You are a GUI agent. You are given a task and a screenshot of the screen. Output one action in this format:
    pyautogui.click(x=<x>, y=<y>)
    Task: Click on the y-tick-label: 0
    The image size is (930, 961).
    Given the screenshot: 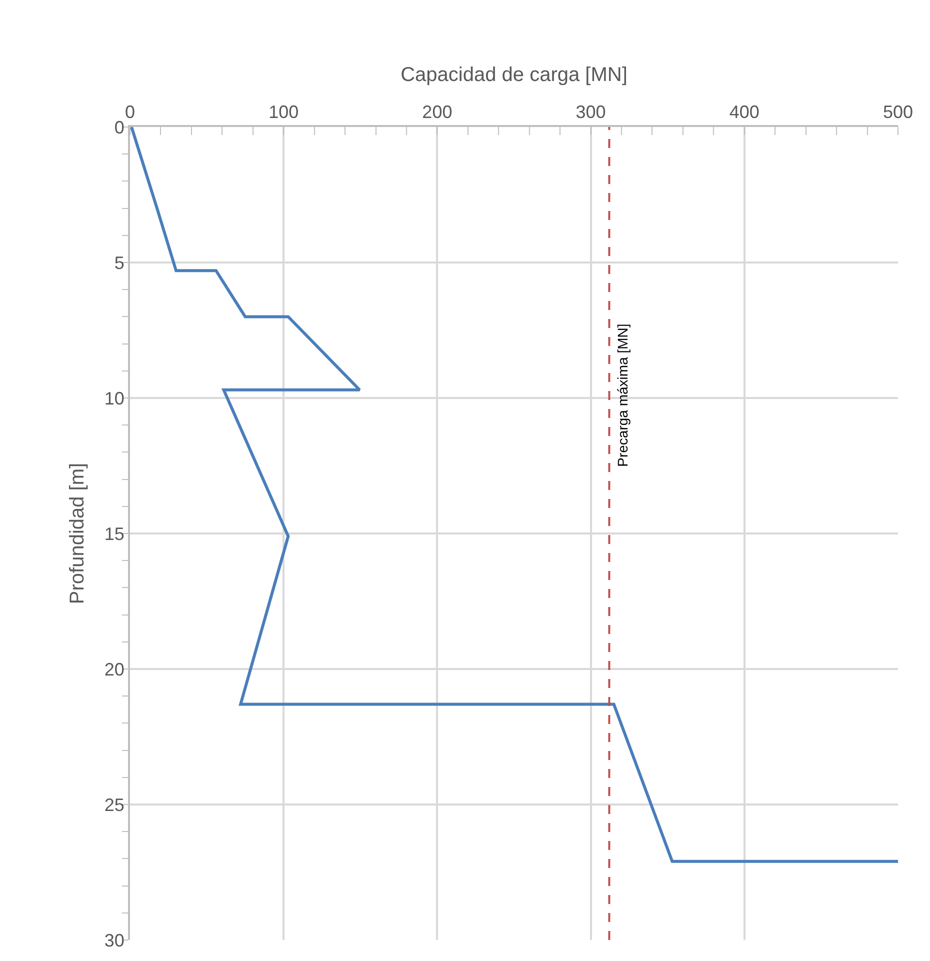 What is the action you would take?
    pyautogui.click(x=119, y=127)
    